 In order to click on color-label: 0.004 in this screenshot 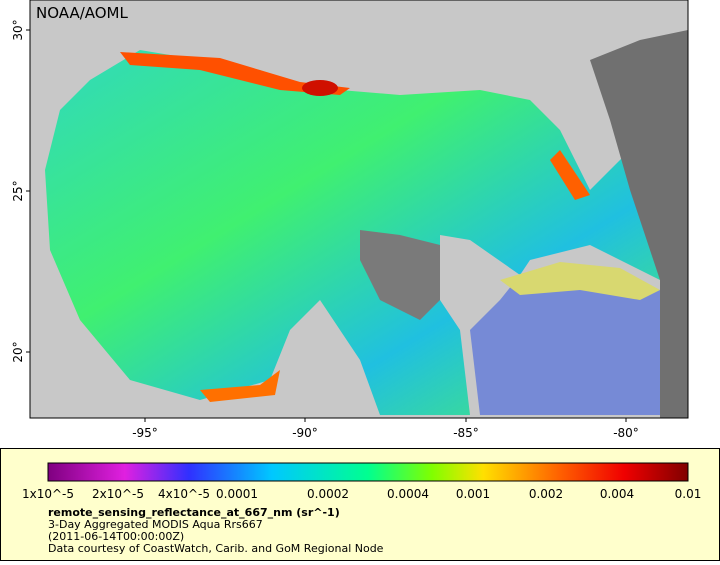, I will do `click(617, 494)`.